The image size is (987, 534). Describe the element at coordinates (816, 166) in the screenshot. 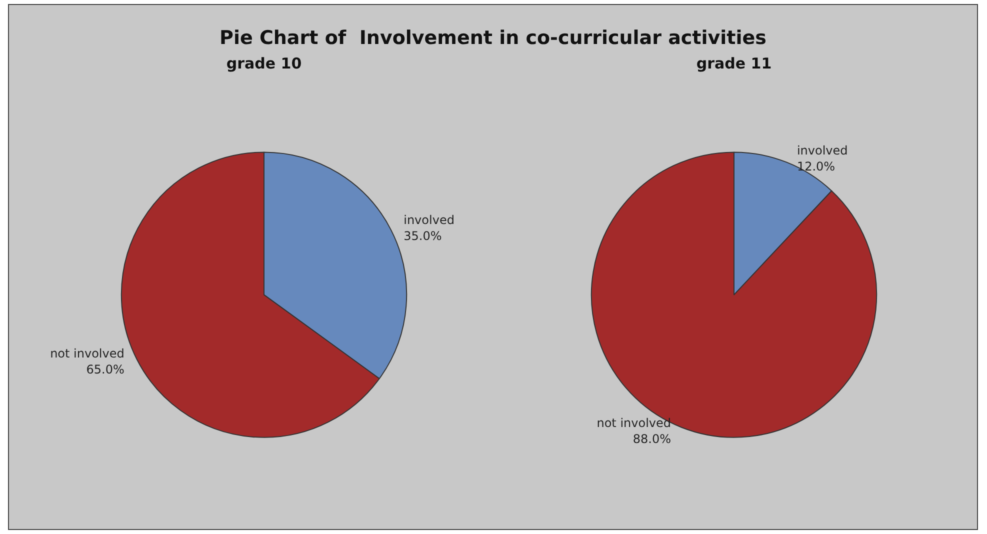

I see `data-label: 12.0%` at that location.